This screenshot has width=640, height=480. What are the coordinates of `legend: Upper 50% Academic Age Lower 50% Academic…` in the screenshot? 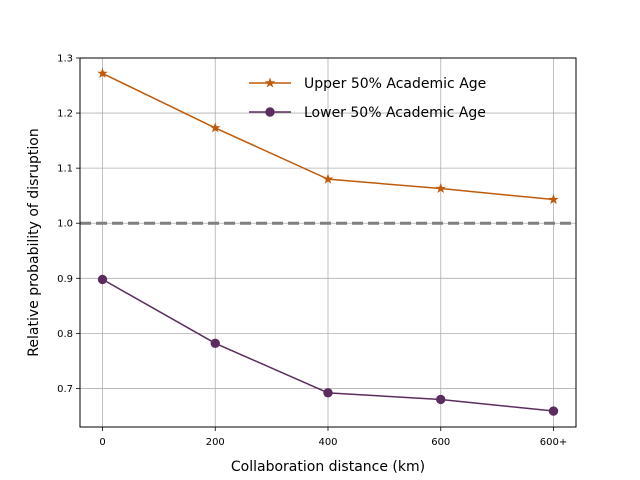 It's located at (367, 98).